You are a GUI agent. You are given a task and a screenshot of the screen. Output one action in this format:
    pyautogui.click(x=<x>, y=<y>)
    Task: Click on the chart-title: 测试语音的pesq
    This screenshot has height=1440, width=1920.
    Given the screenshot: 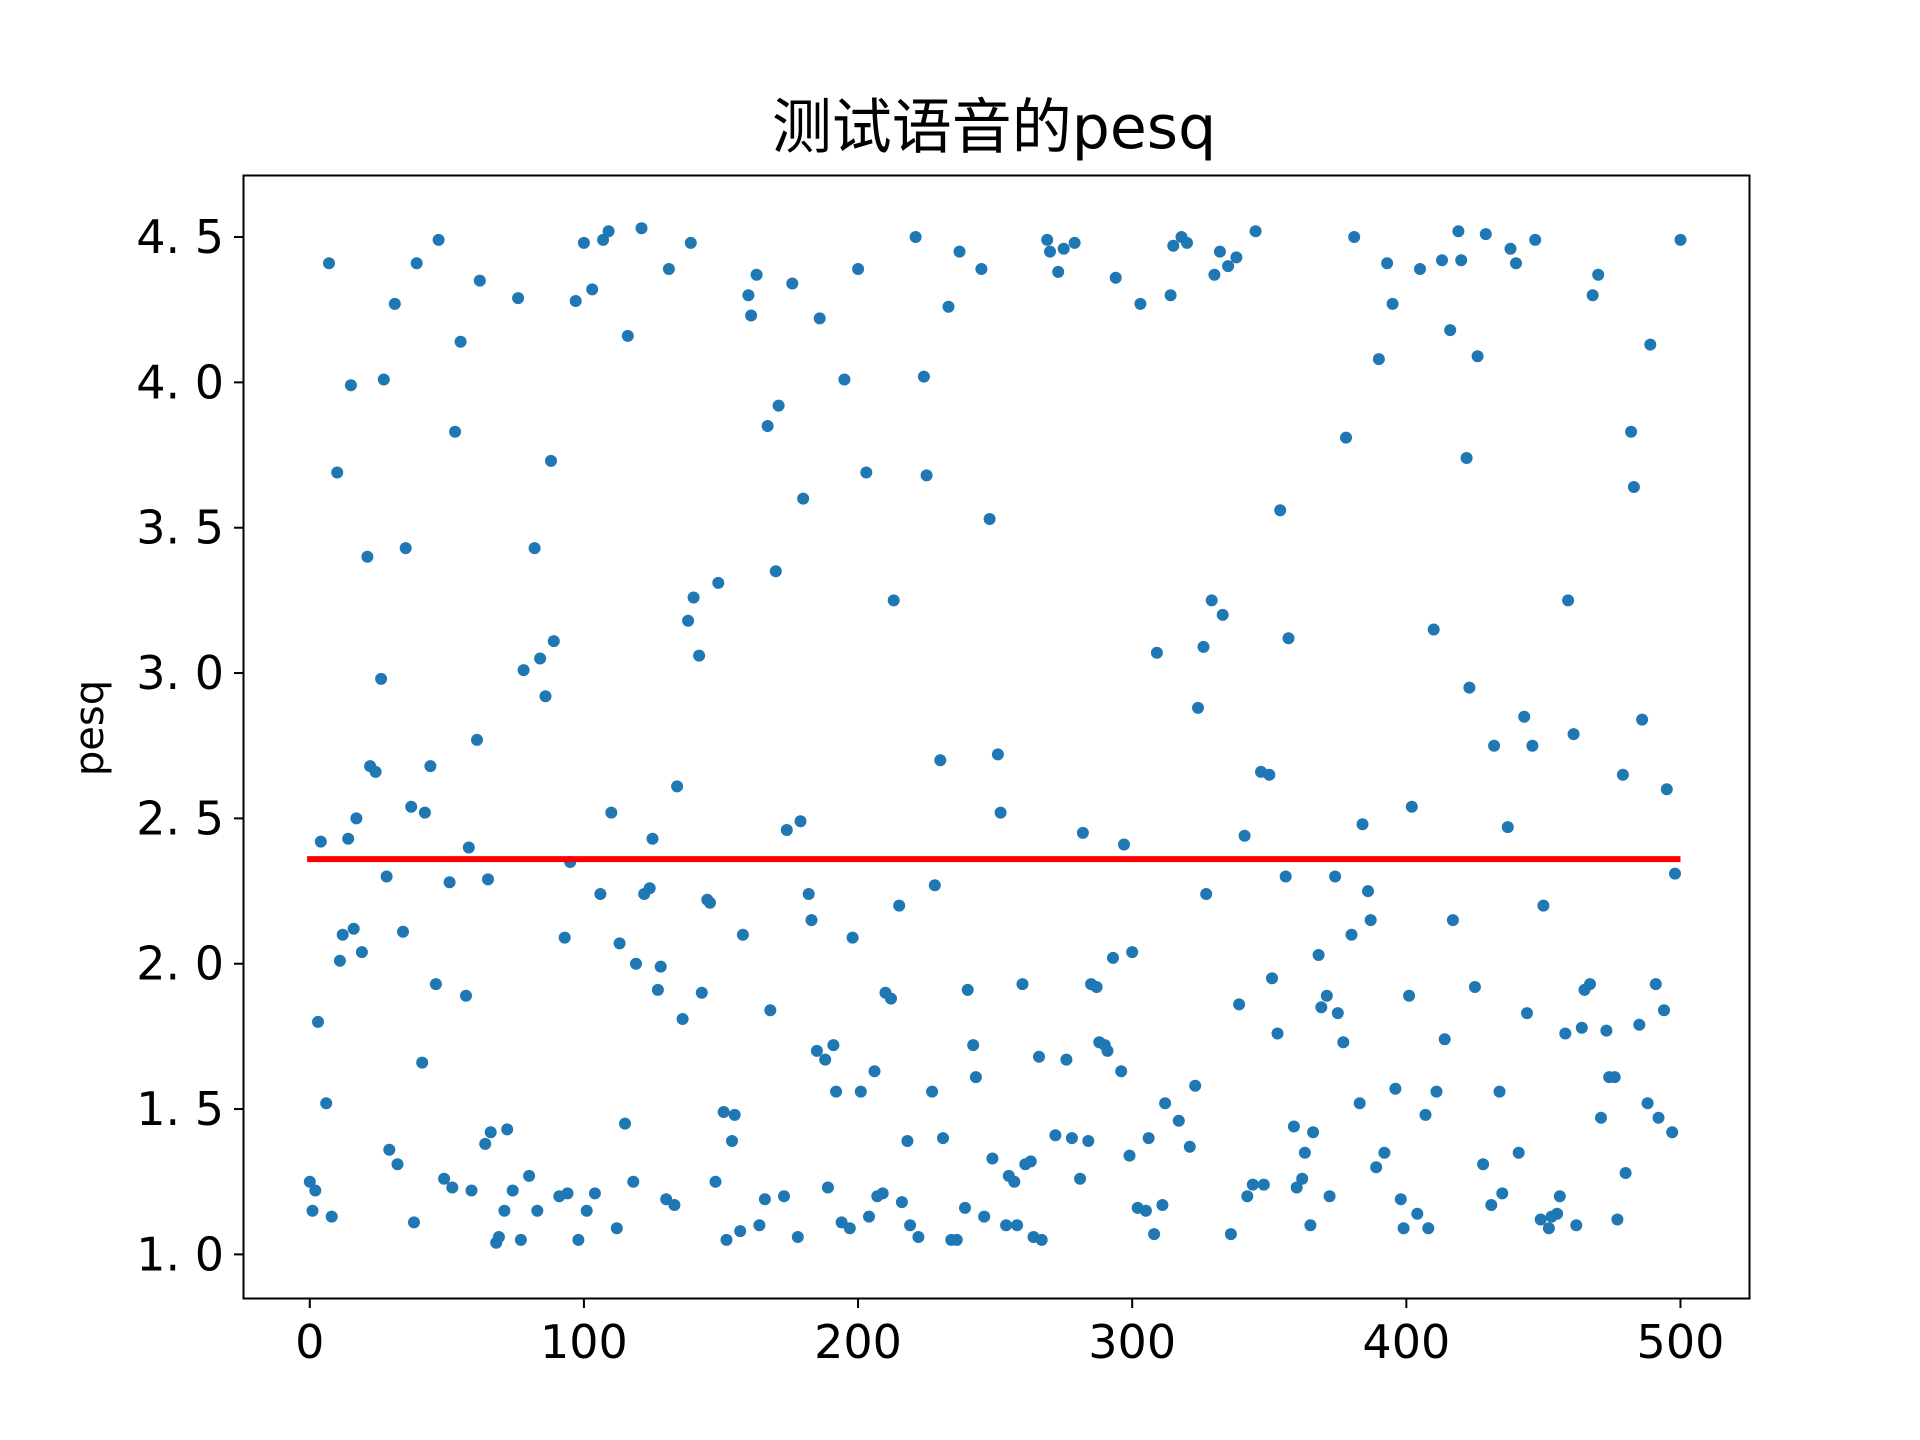 What is the action you would take?
    pyautogui.click(x=994, y=128)
    